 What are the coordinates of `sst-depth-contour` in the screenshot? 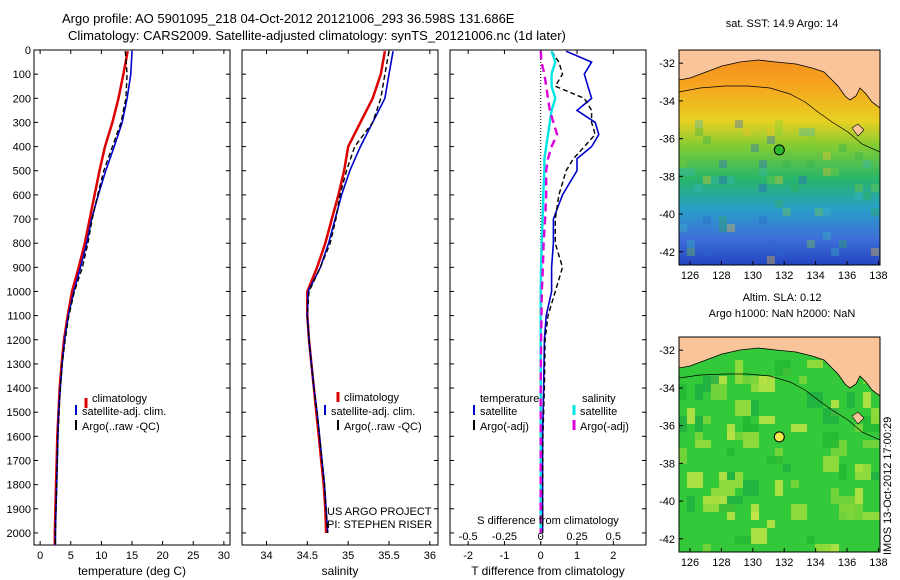 It's located at (779, 119).